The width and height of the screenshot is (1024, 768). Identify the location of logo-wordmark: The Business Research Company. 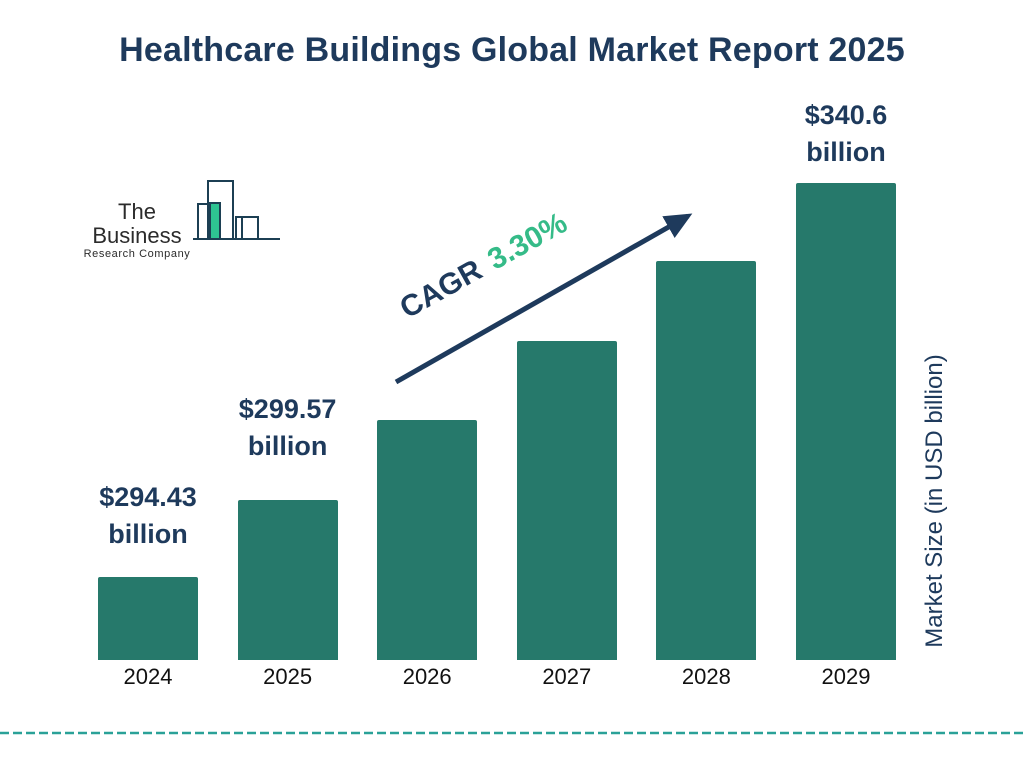
(137, 230).